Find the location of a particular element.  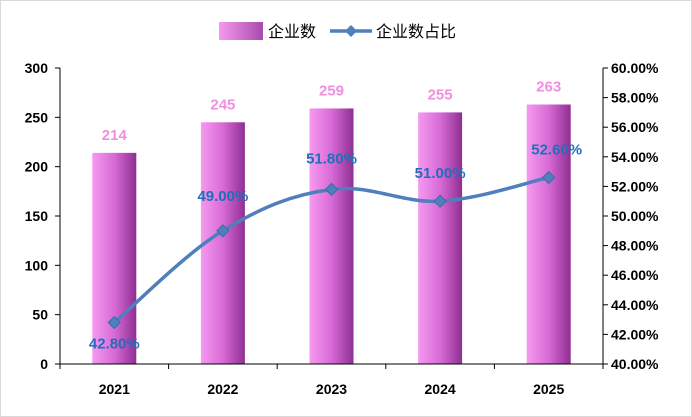

right-tick-label: 58.00% is located at coordinates (635, 98).